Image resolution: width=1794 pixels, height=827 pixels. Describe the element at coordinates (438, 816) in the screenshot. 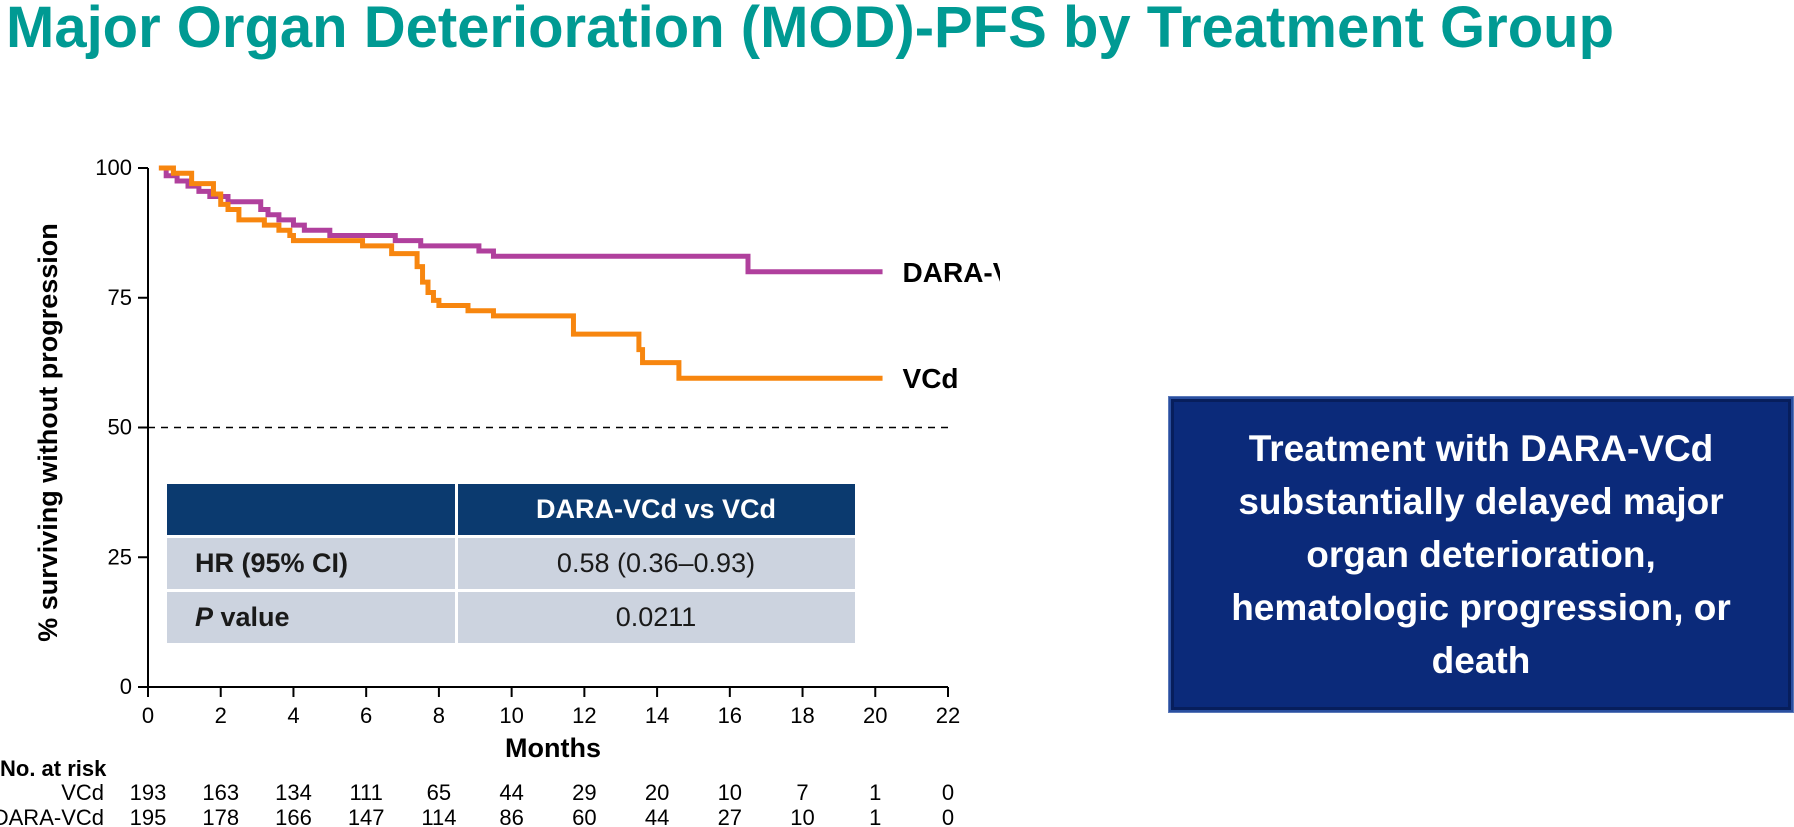

I see `risk-cell: 114` at that location.